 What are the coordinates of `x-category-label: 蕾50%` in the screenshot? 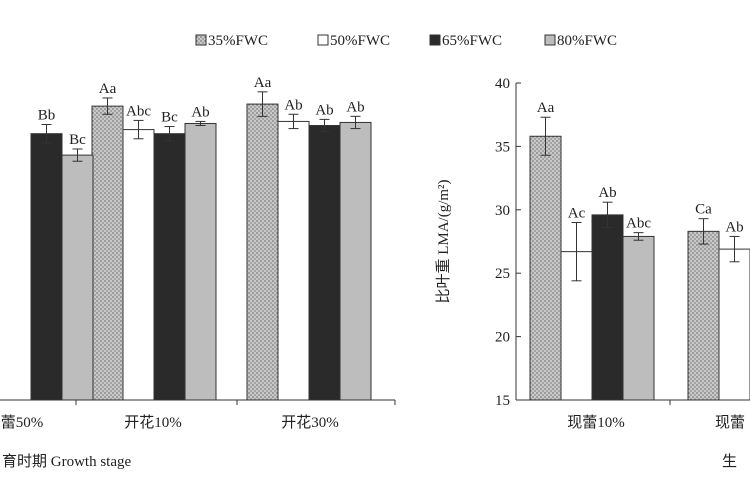 It's located at (22, 422).